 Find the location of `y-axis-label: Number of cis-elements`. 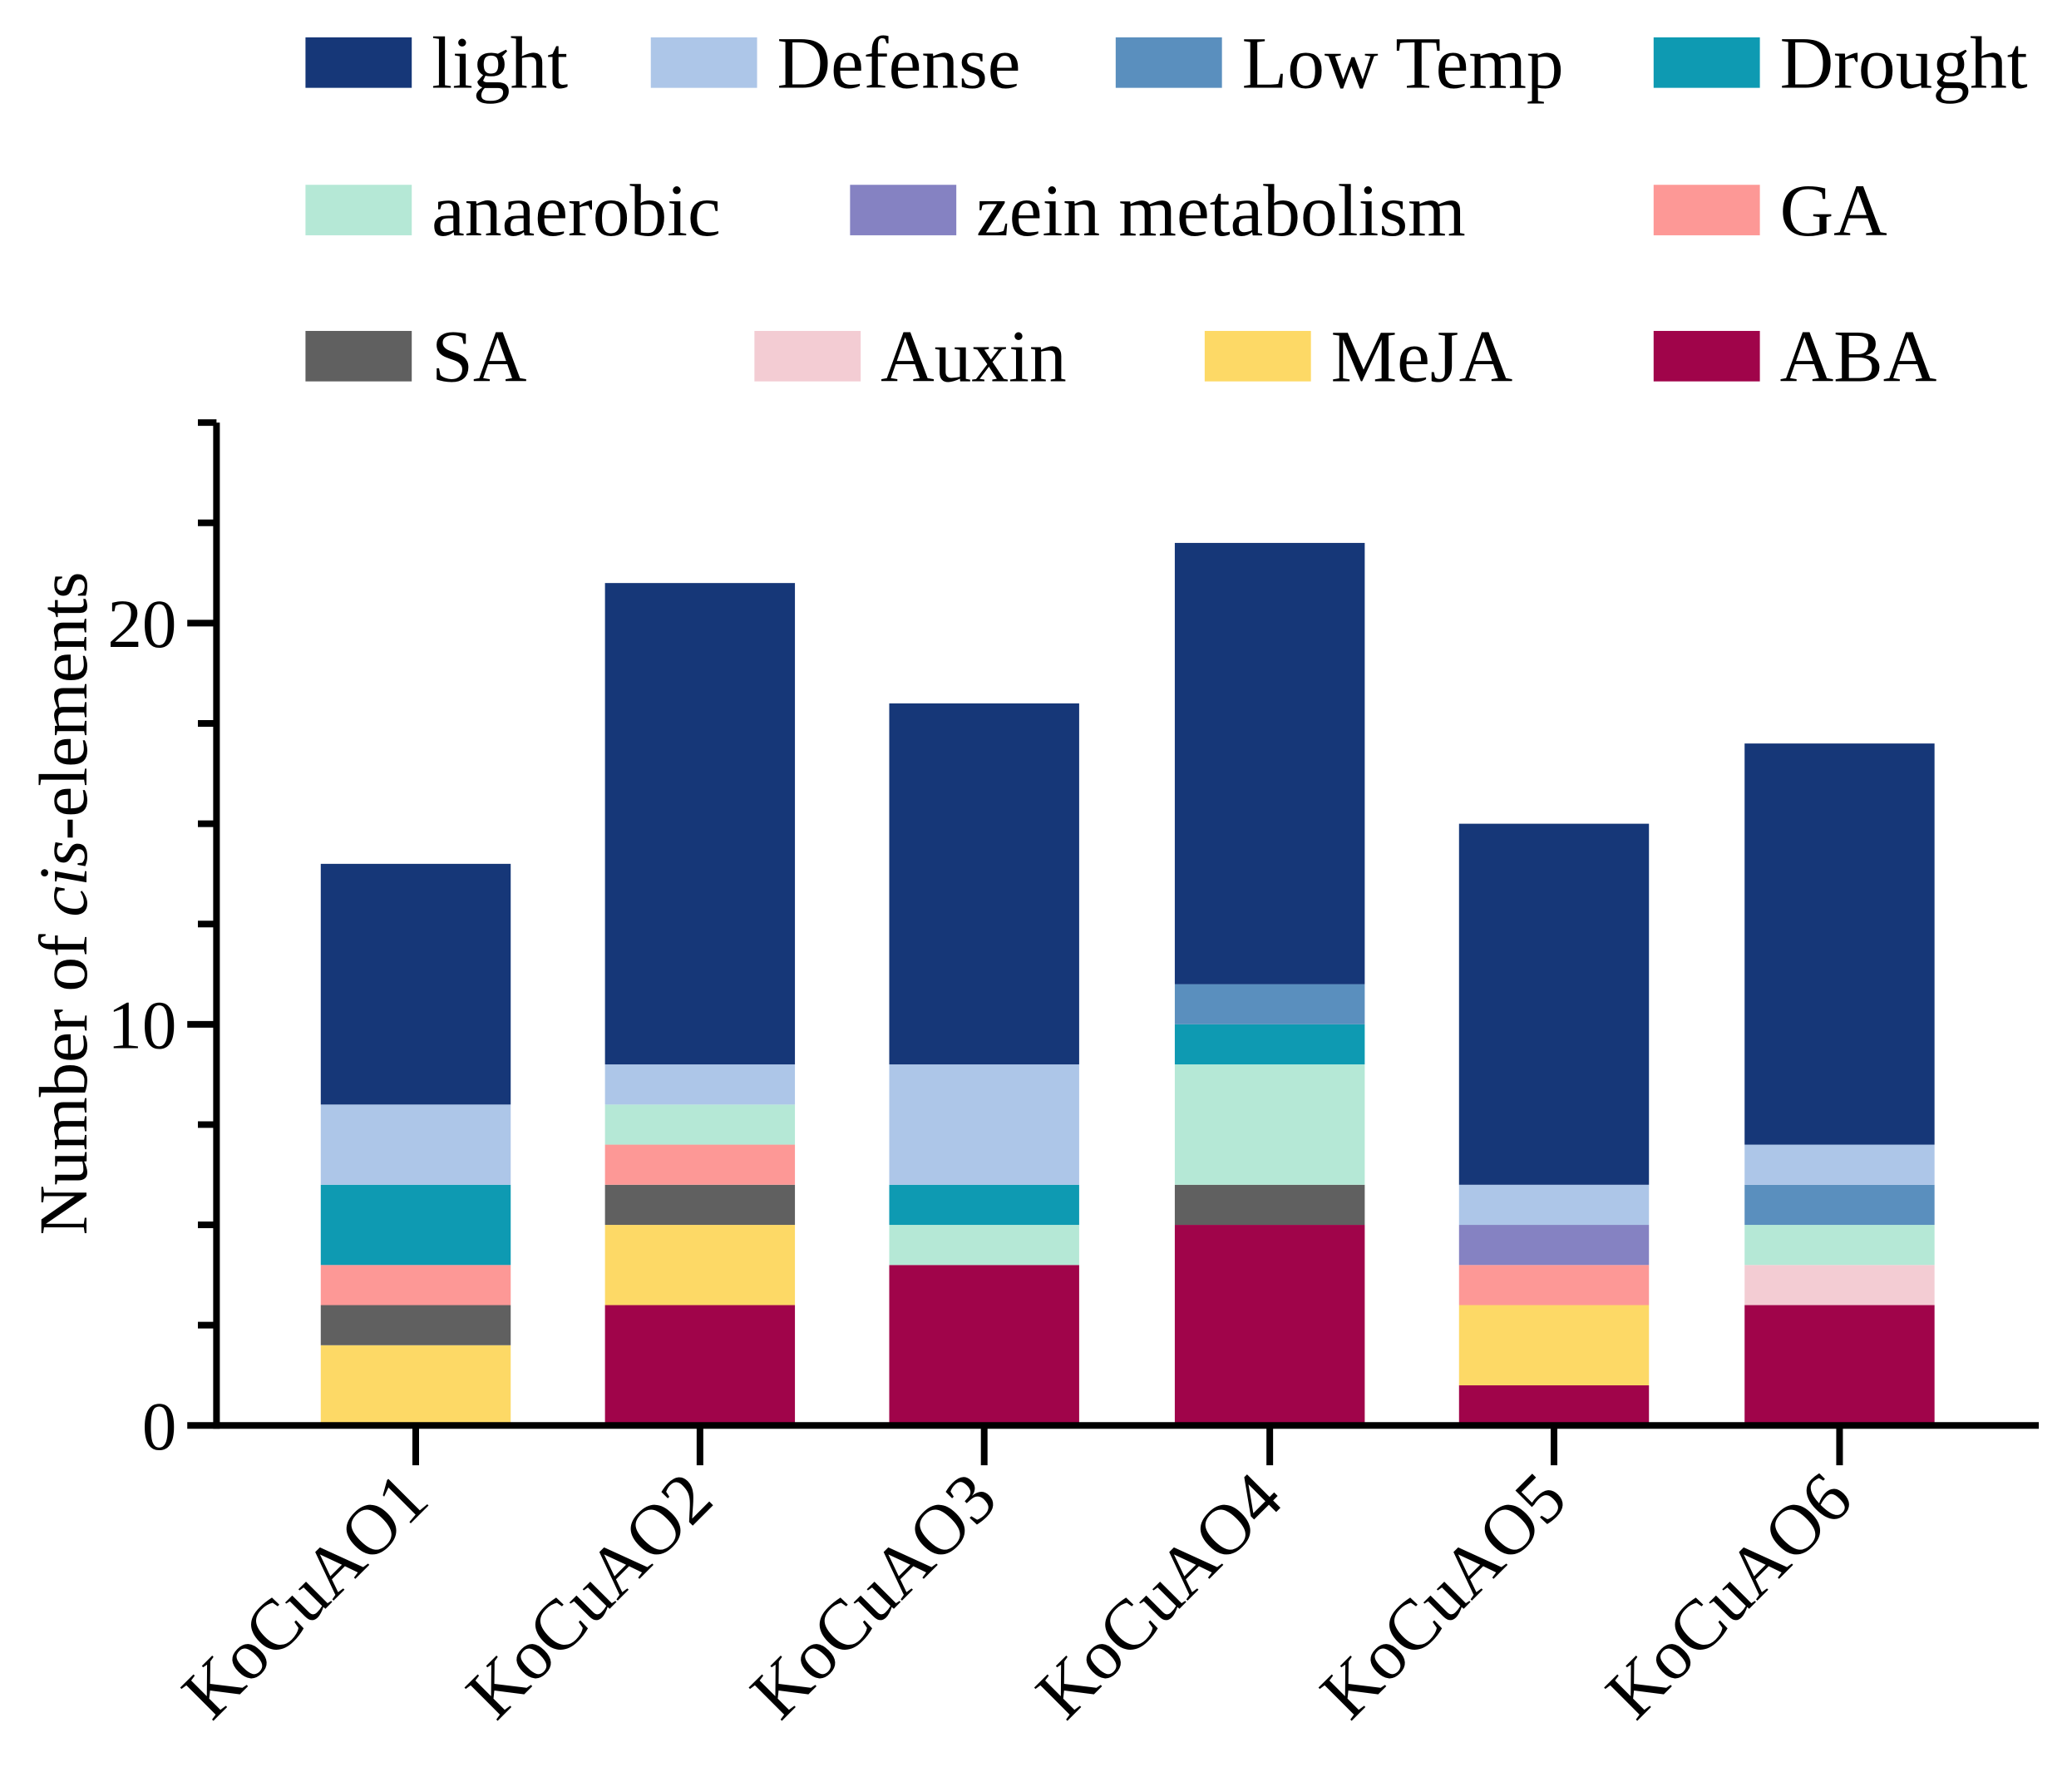

y-axis-label: Number of cis-elements is located at coordinates (63, 903).